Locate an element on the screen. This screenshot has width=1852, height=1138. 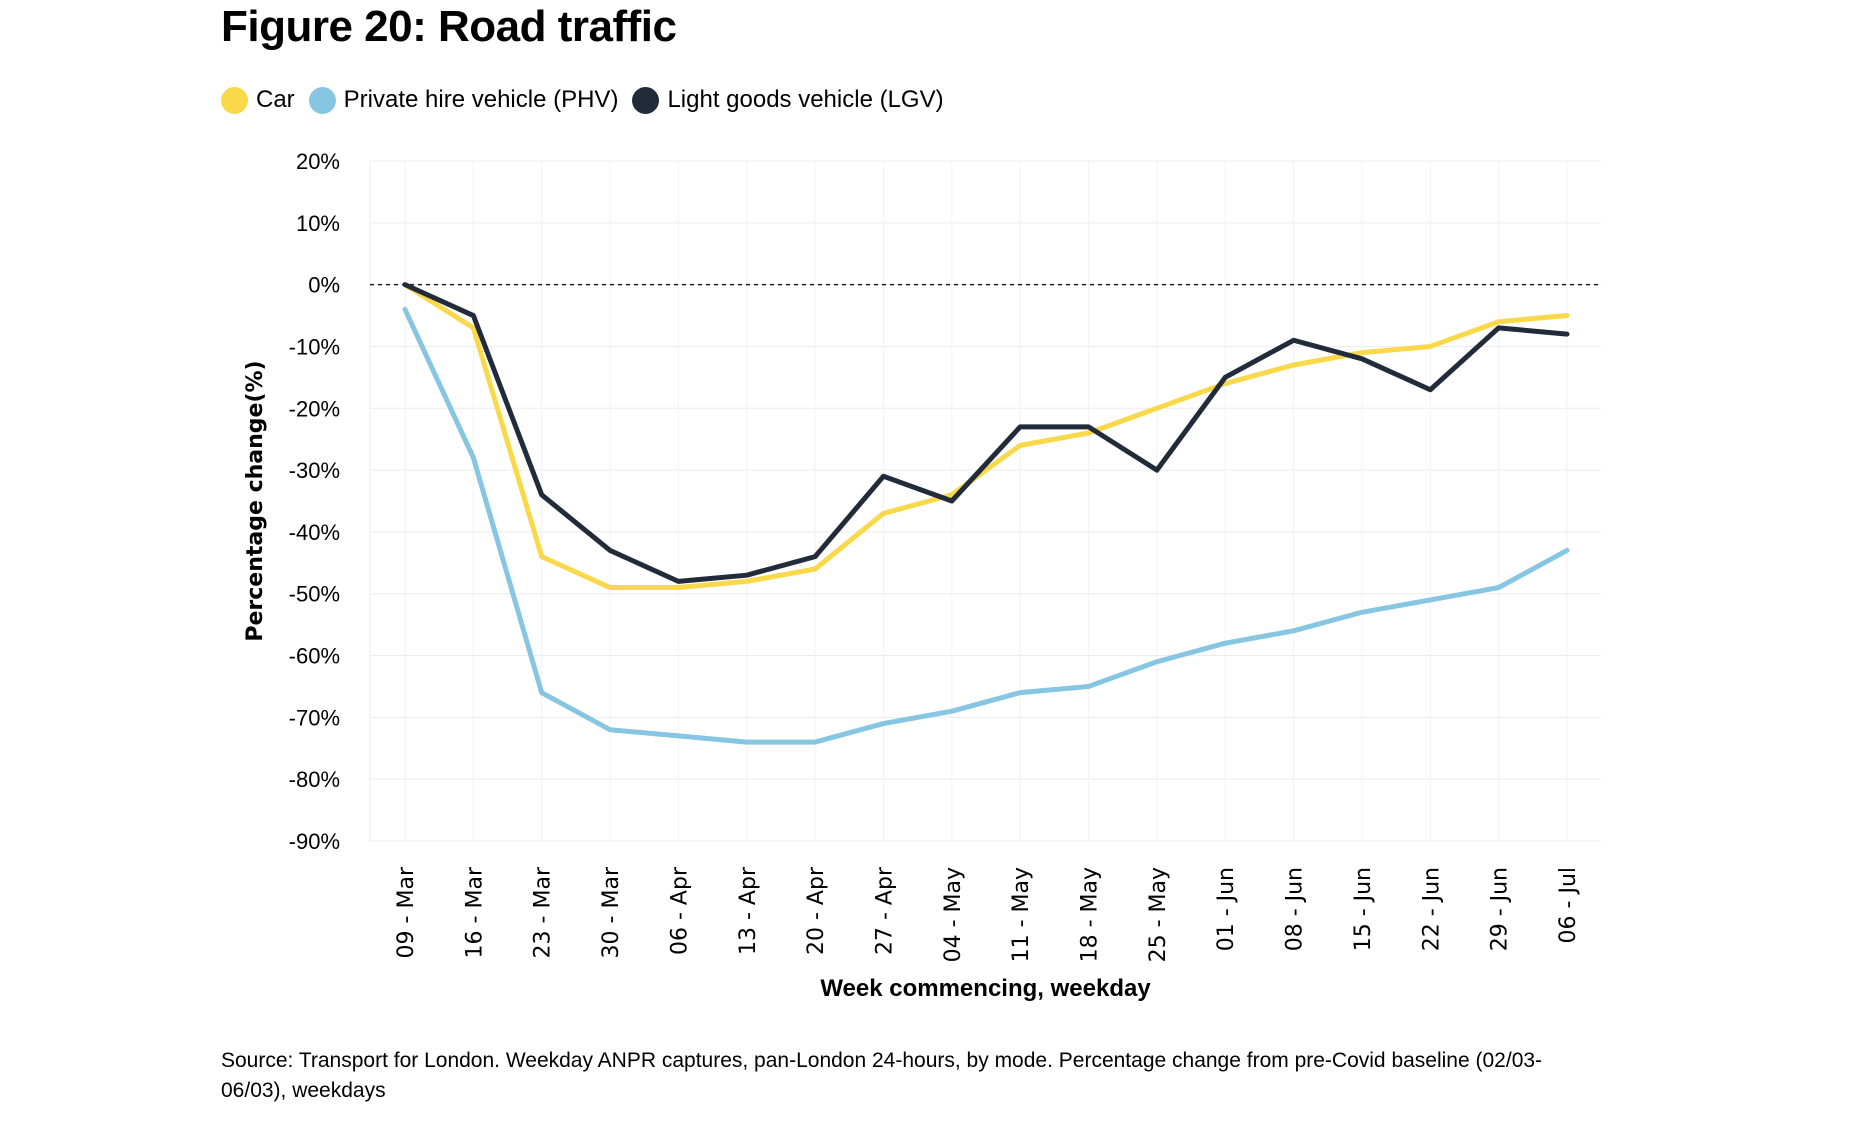
legend-item-car: Car is located at coordinates (258, 100).